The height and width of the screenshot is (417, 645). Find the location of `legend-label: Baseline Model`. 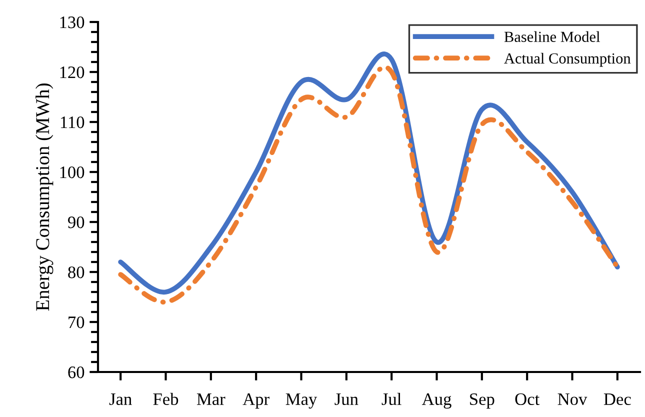

legend-label: Baseline Model is located at coordinates (552, 36).